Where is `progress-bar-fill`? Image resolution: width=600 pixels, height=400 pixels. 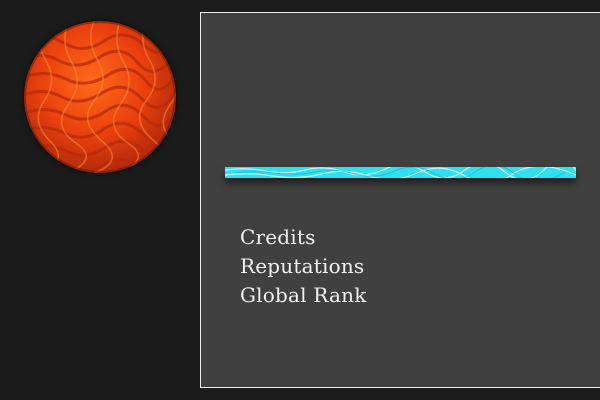 progress-bar-fill is located at coordinates (400, 172).